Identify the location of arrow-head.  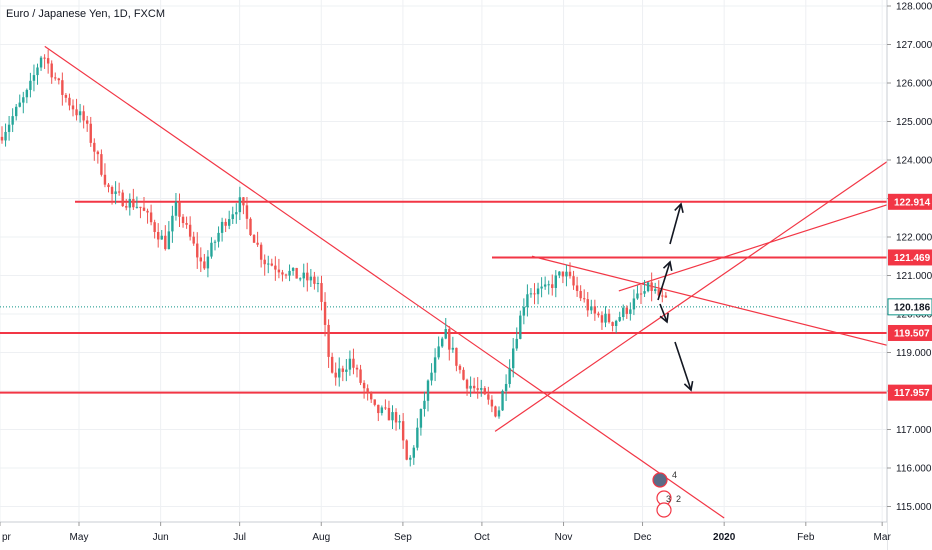
(667, 265).